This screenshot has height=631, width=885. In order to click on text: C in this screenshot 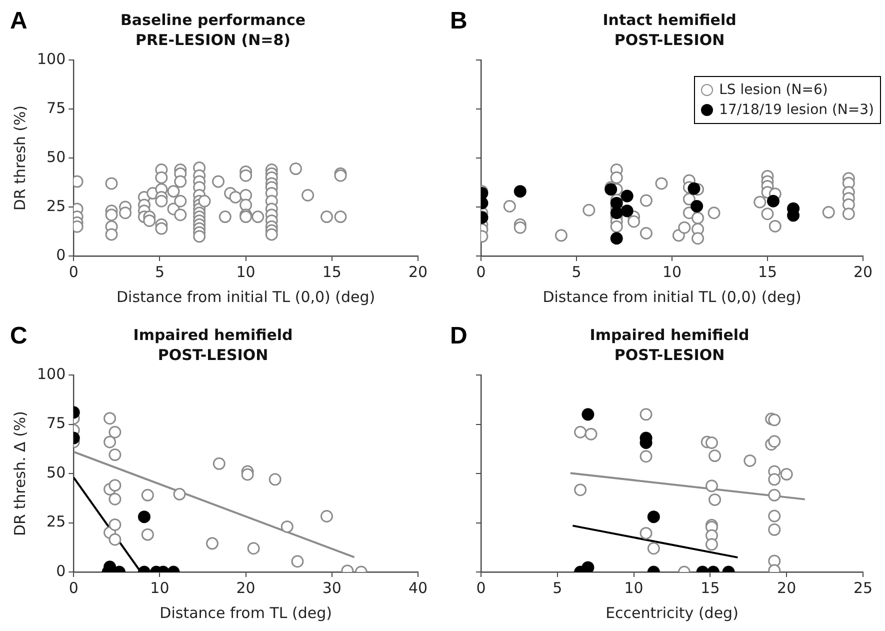, I will do `click(19, 336)`.